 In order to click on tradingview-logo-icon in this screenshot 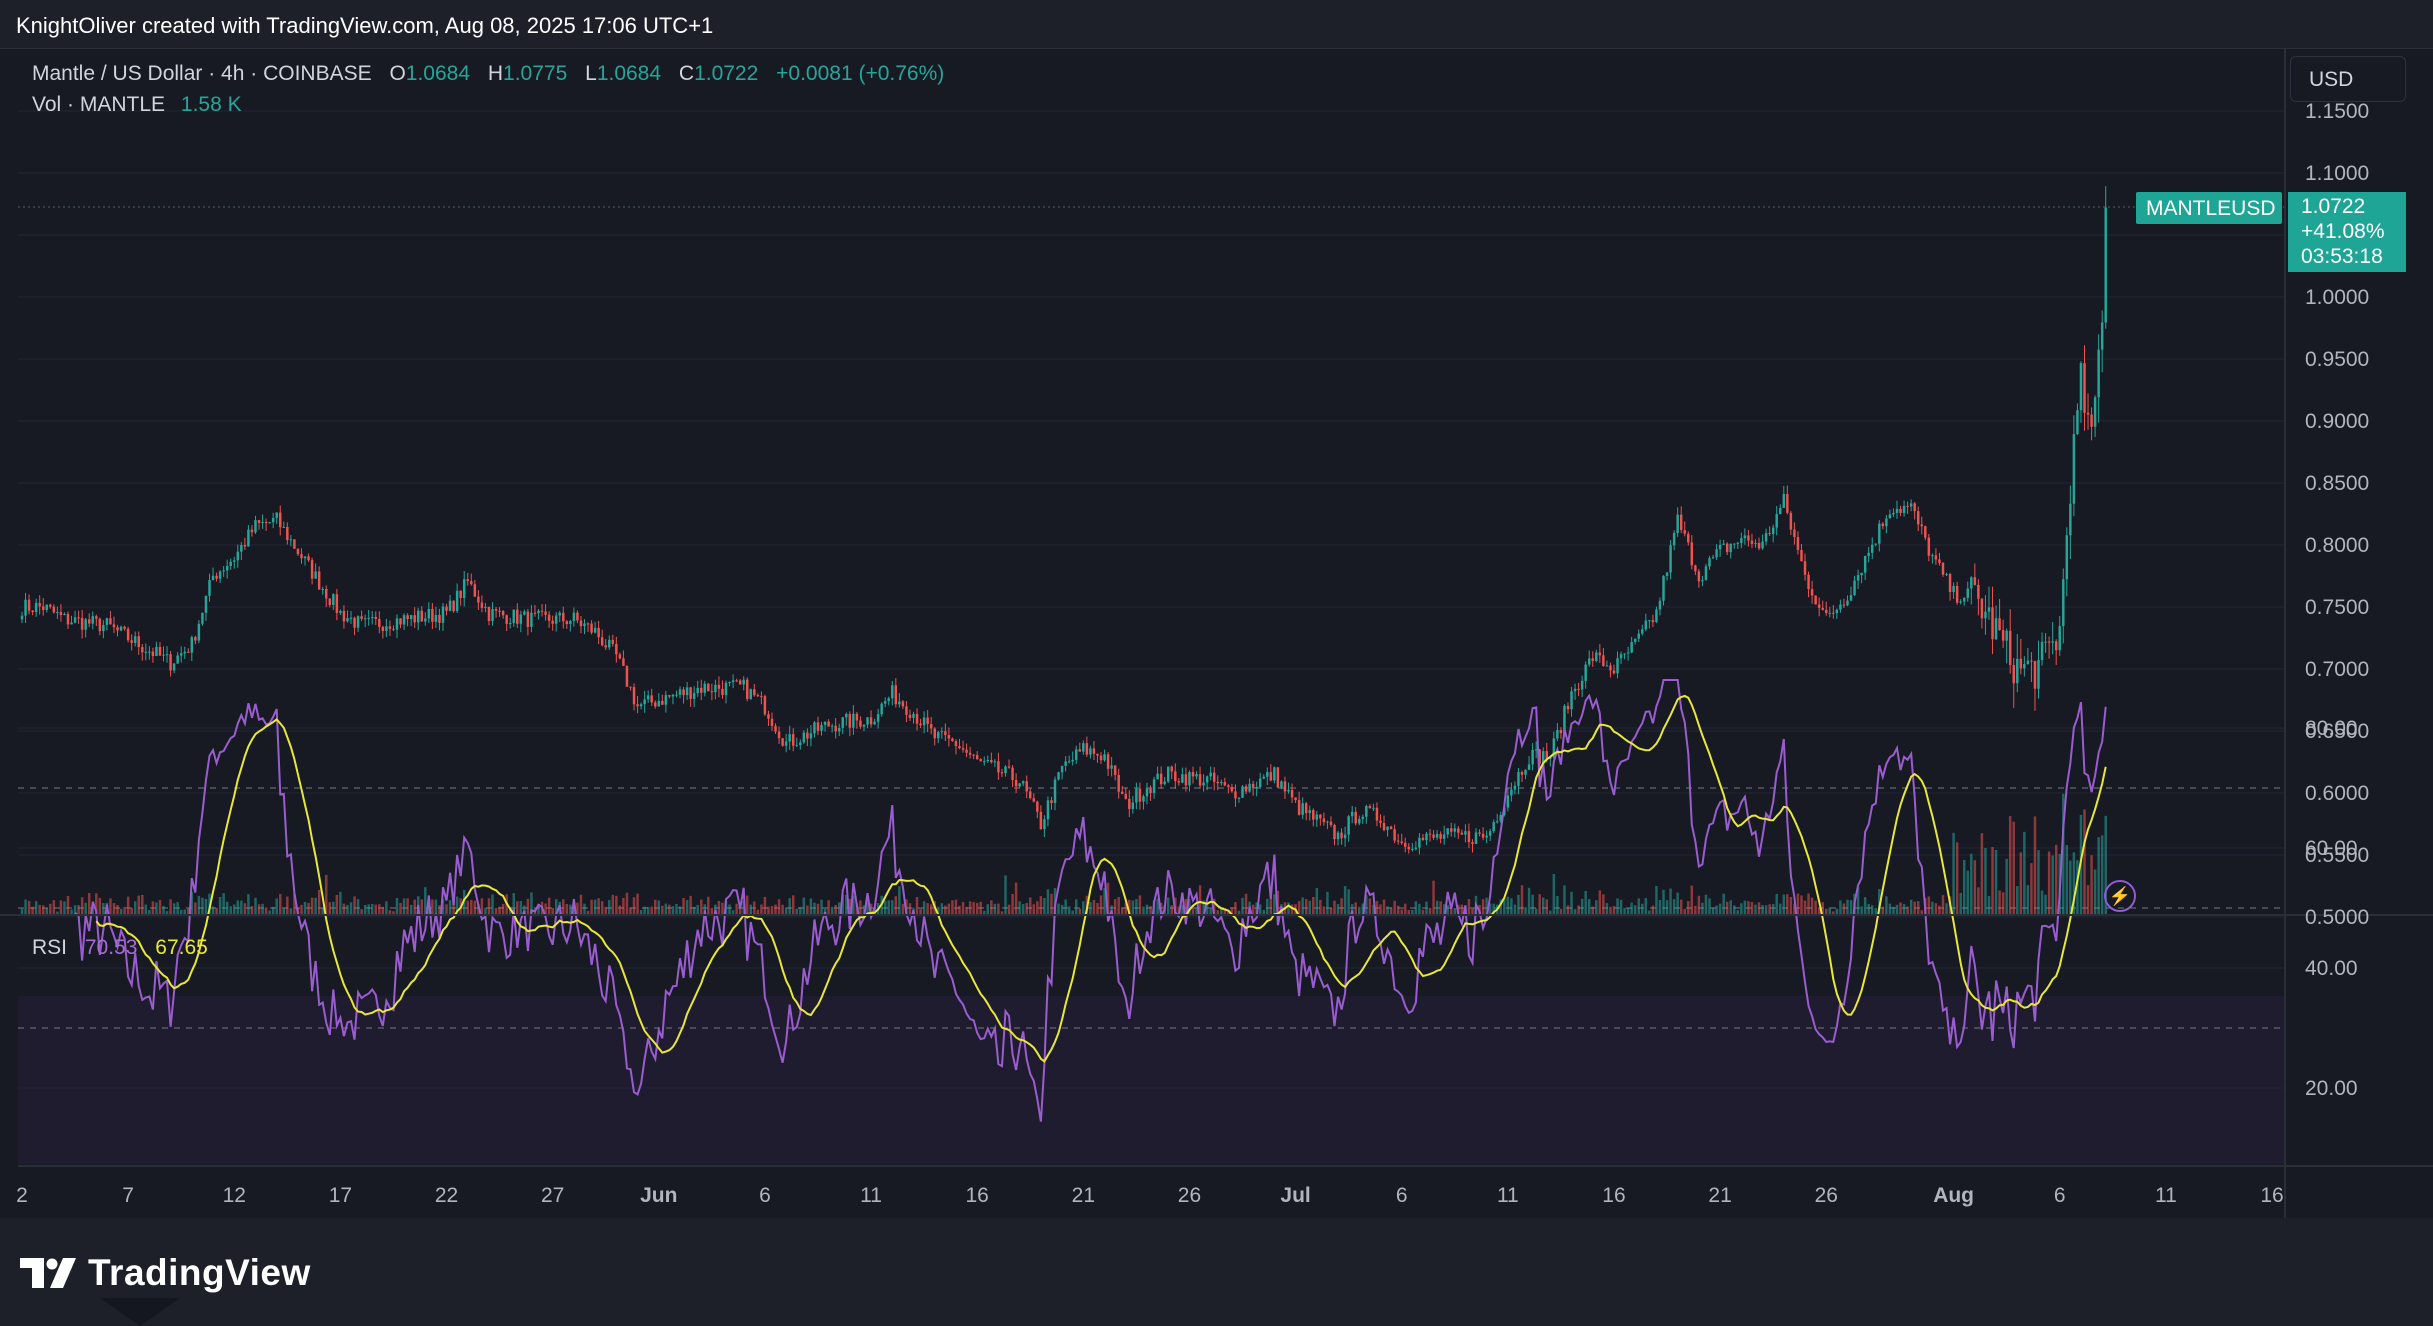, I will do `click(48, 1273)`.